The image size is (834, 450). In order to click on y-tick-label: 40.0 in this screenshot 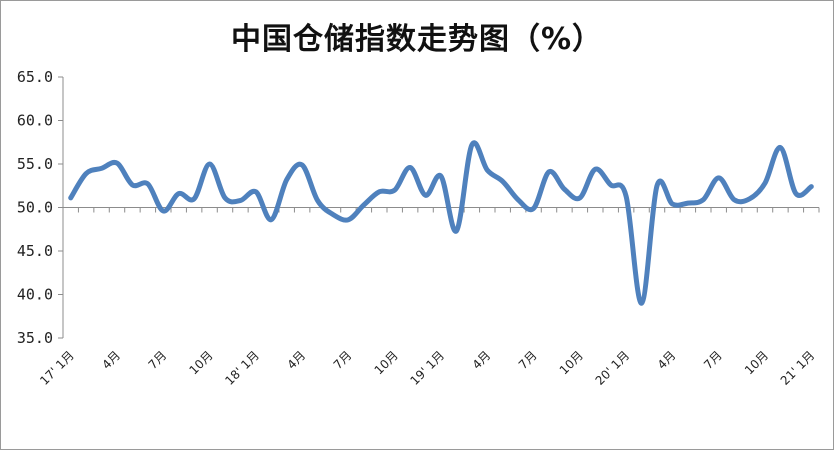, I will do `click(35, 295)`.